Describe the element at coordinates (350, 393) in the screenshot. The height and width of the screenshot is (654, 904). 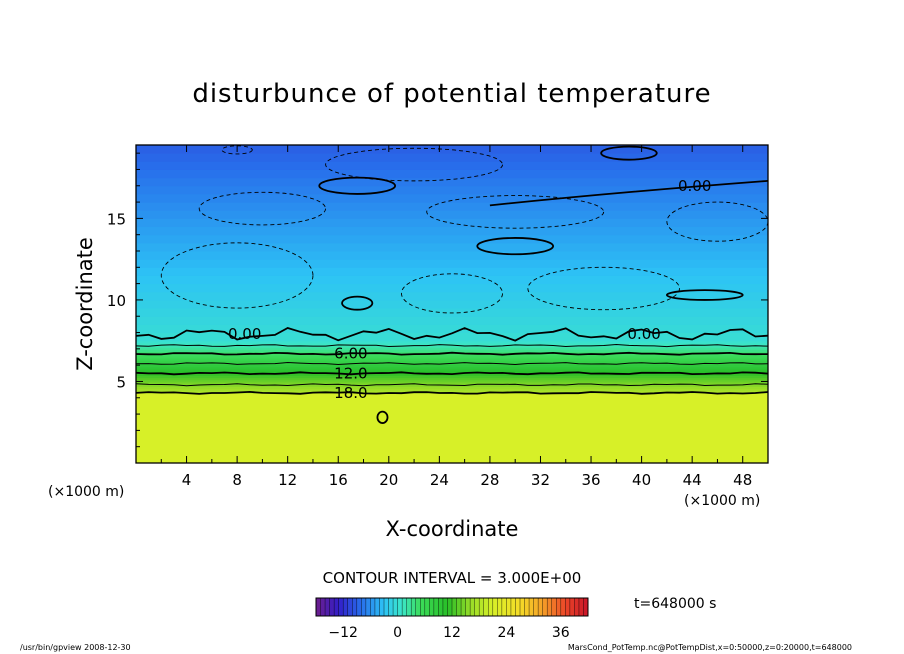
I see `contour-label: 18.0` at that location.